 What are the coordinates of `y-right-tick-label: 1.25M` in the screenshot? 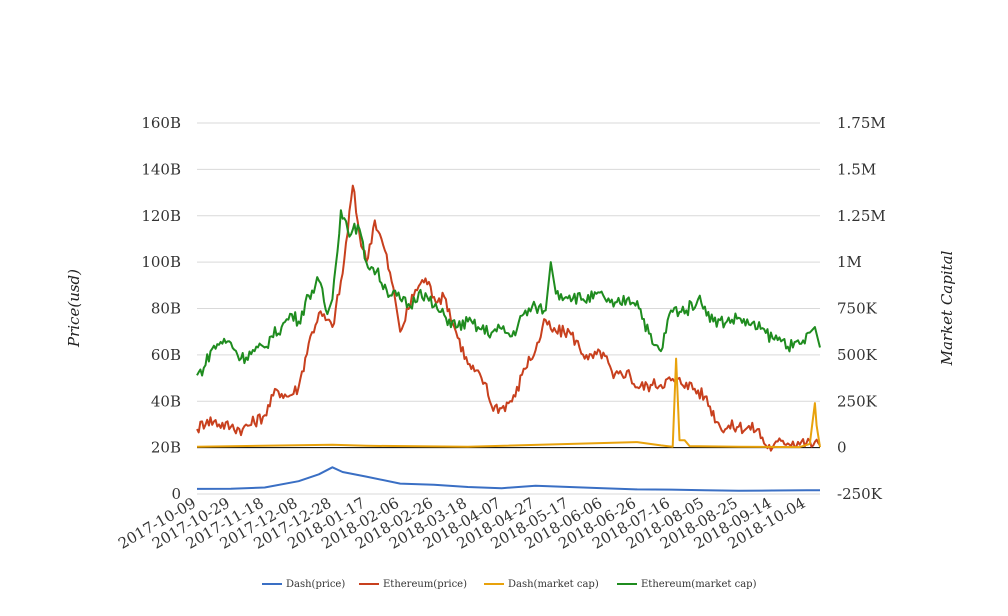 It's located at (861, 216).